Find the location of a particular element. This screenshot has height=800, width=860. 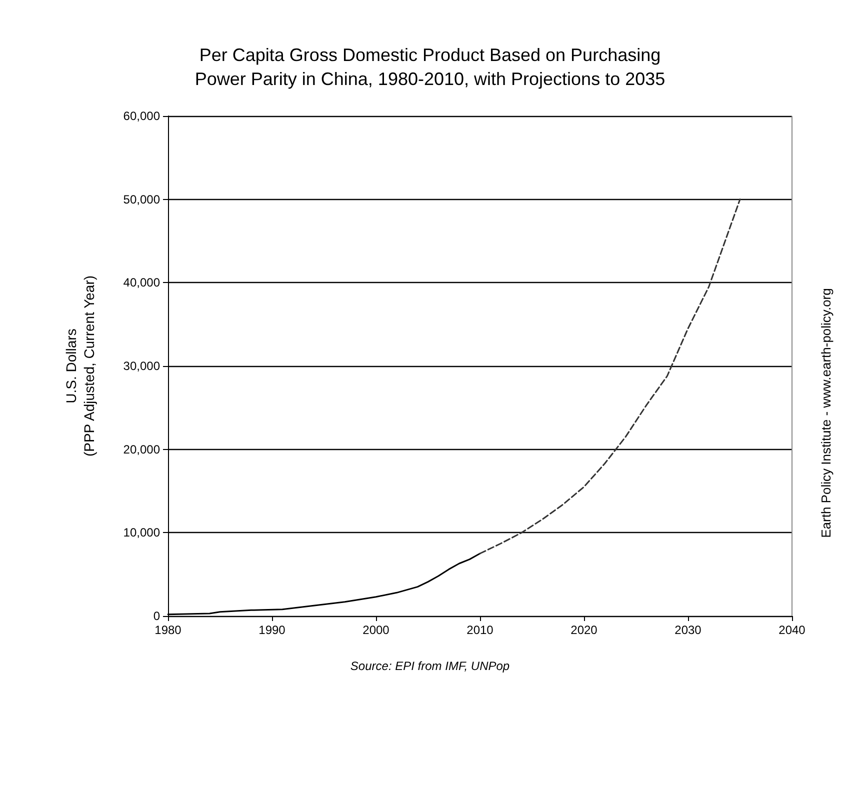

y-tick-label: 30,000 is located at coordinates (141, 366).